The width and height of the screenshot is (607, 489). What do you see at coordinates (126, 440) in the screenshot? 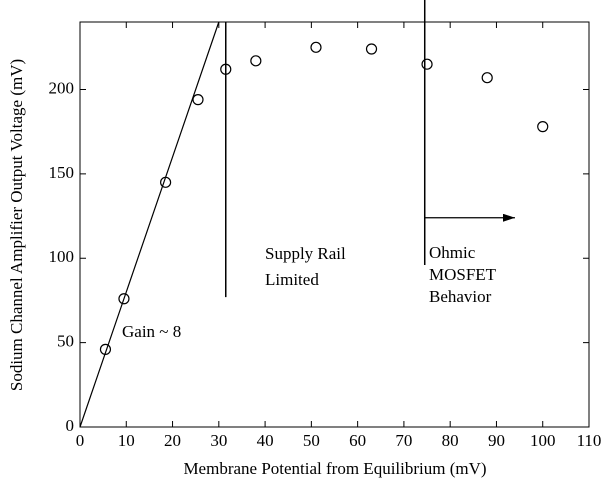
I see `x-tick-label: 10` at bounding box center [126, 440].